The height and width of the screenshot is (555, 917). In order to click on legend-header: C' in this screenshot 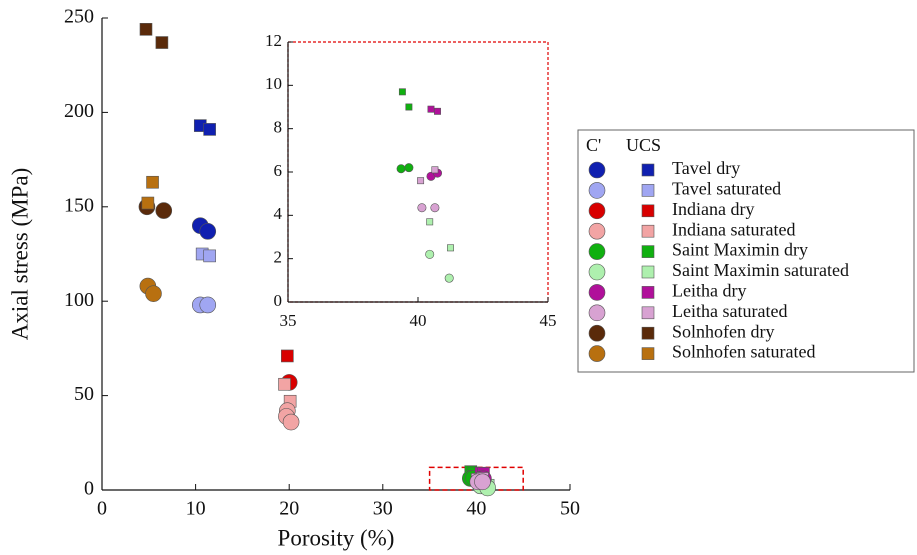, I will do `click(593, 145)`.